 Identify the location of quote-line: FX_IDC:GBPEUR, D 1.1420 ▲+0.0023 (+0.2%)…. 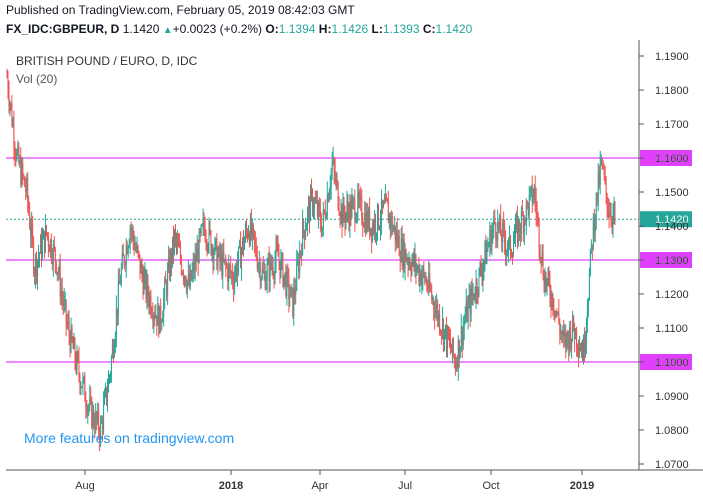
(239, 29).